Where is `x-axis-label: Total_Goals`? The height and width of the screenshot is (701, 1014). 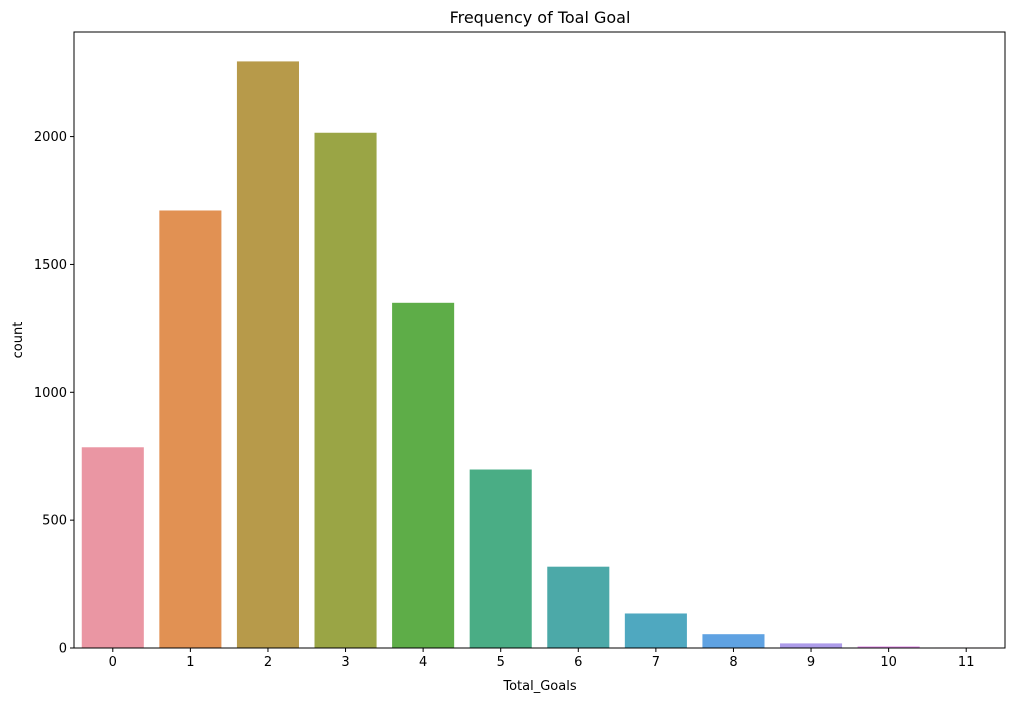 x-axis-label: Total_Goals is located at coordinates (539, 686).